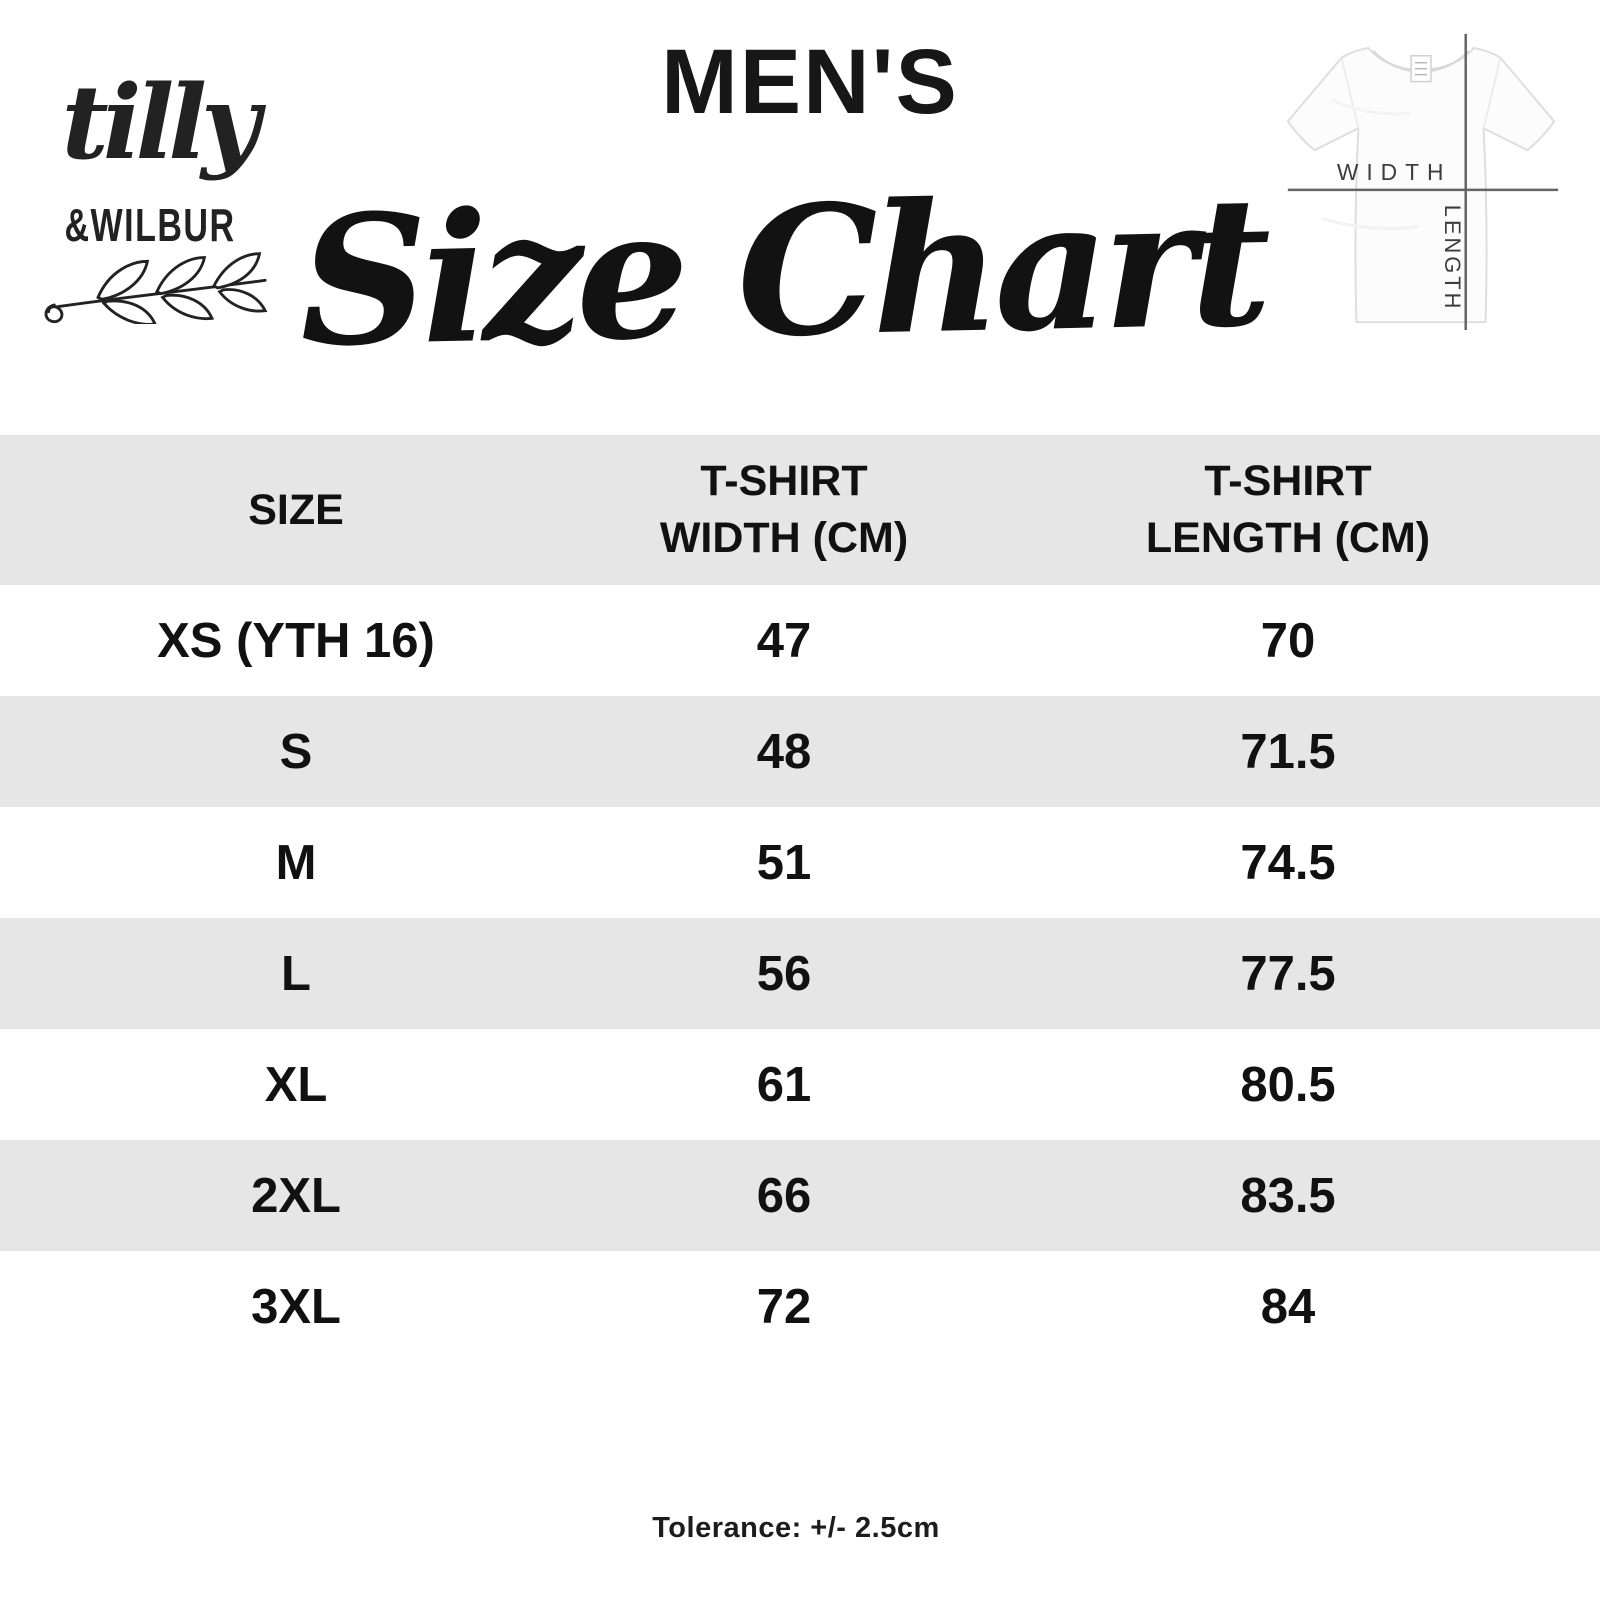 The image size is (1600, 1600). Describe the element at coordinates (1394, 172) in the screenshot. I see `width-label: WIDTH` at that location.